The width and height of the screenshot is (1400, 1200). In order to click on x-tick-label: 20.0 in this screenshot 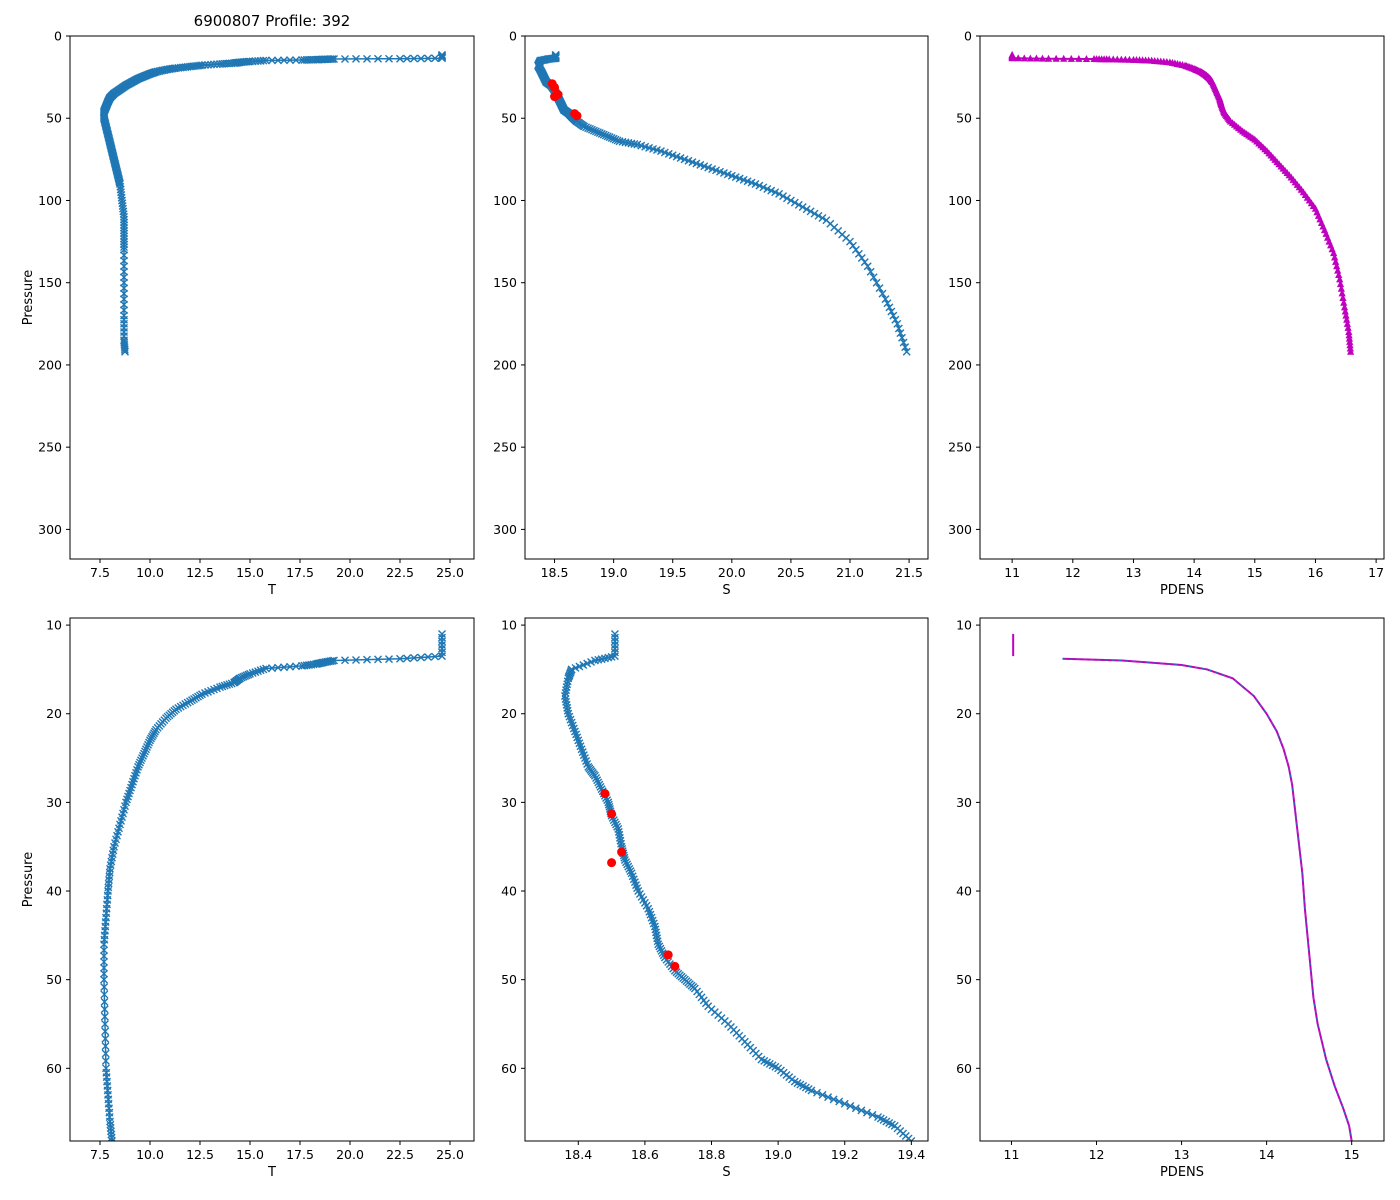, I will do `click(350, 572)`.